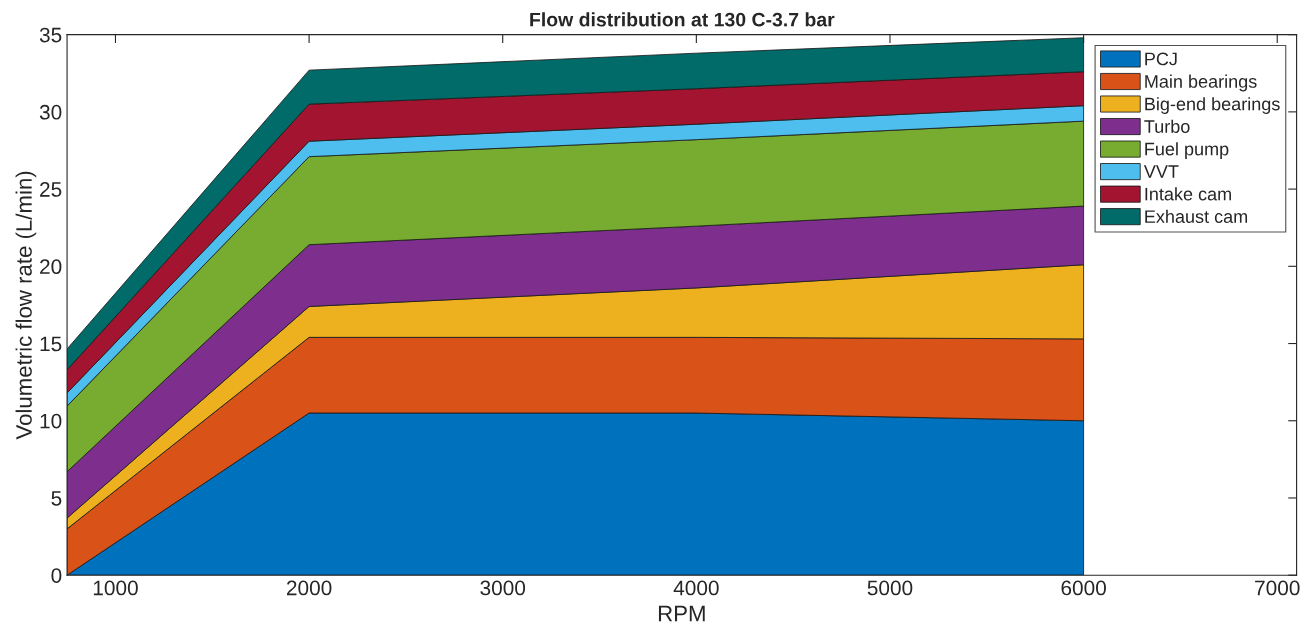  Describe the element at coordinates (1187, 151) in the screenshot. I see `legend-label: Fuel pump` at that location.